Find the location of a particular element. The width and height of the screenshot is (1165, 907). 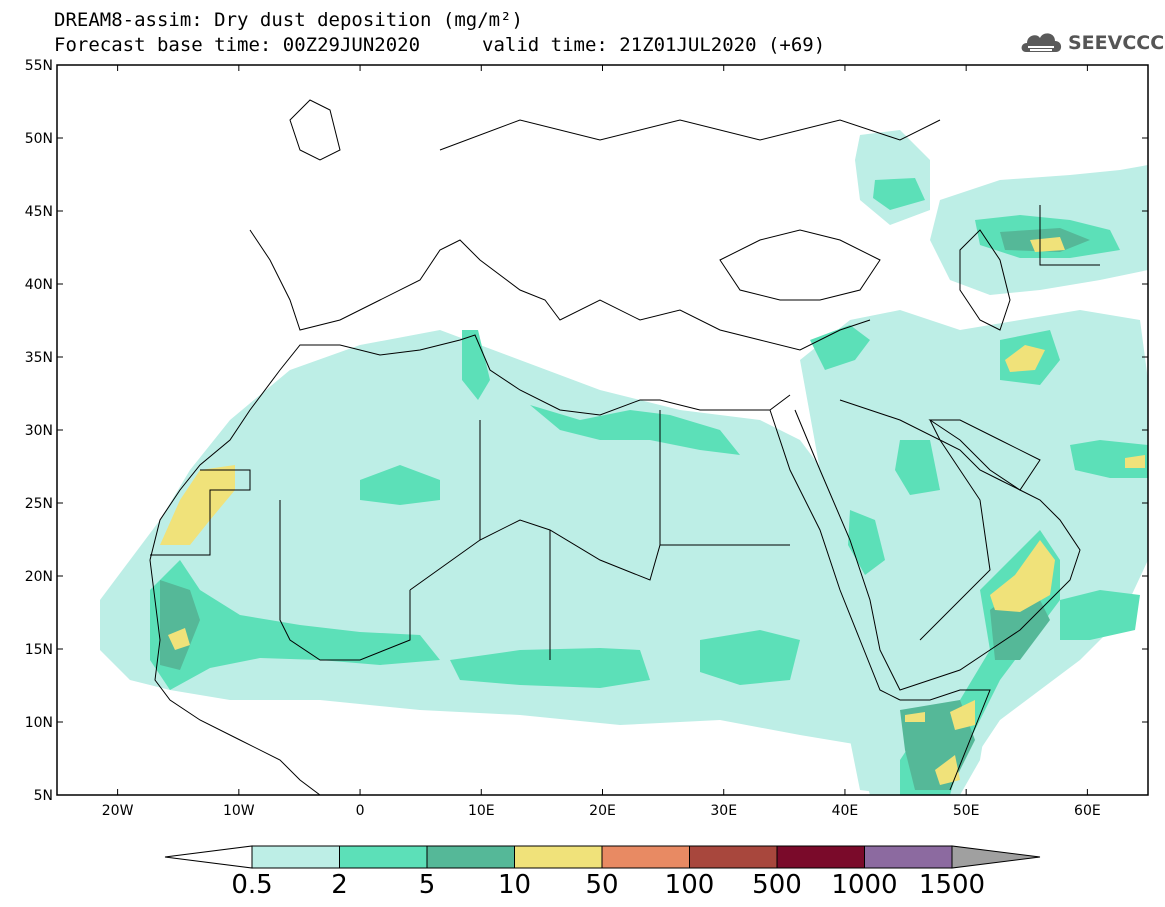

dust-field-gulf-aden is located at coordinates (915, 717).